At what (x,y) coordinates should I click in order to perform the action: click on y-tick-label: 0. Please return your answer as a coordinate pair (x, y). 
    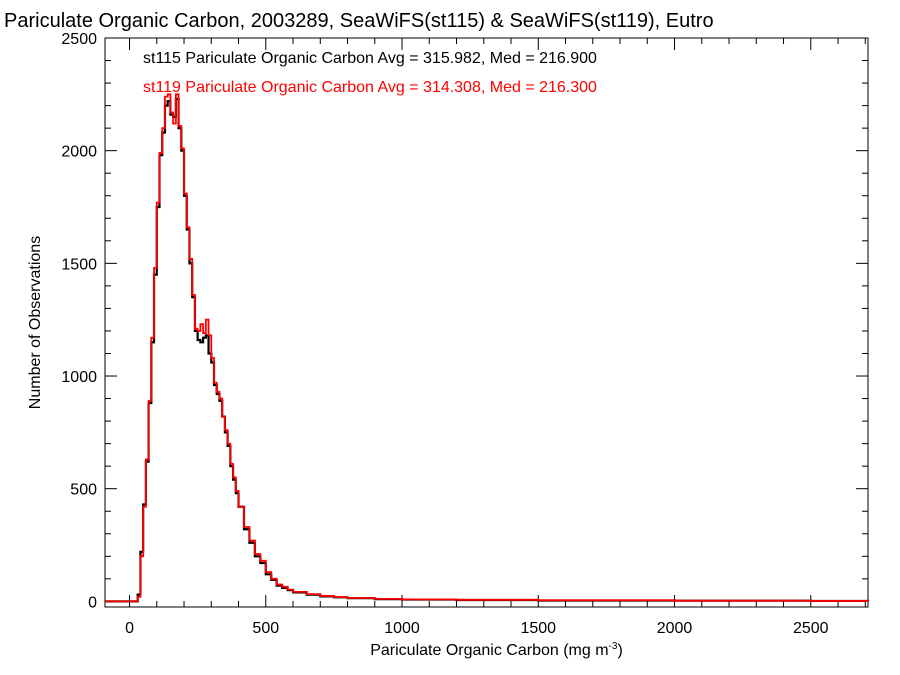
    Looking at the image, I should click on (92, 602).